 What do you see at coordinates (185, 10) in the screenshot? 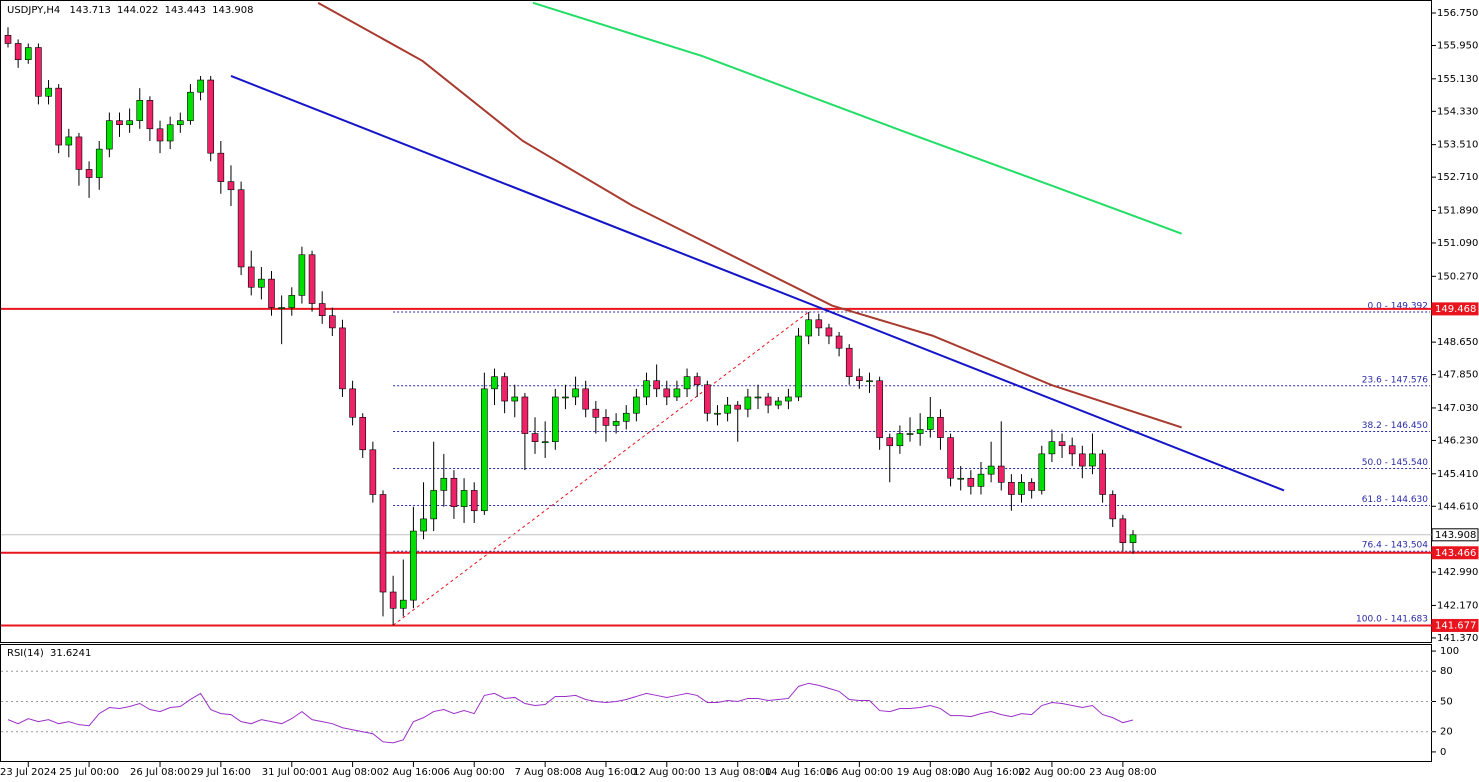
I see `low: 143.443` at bounding box center [185, 10].